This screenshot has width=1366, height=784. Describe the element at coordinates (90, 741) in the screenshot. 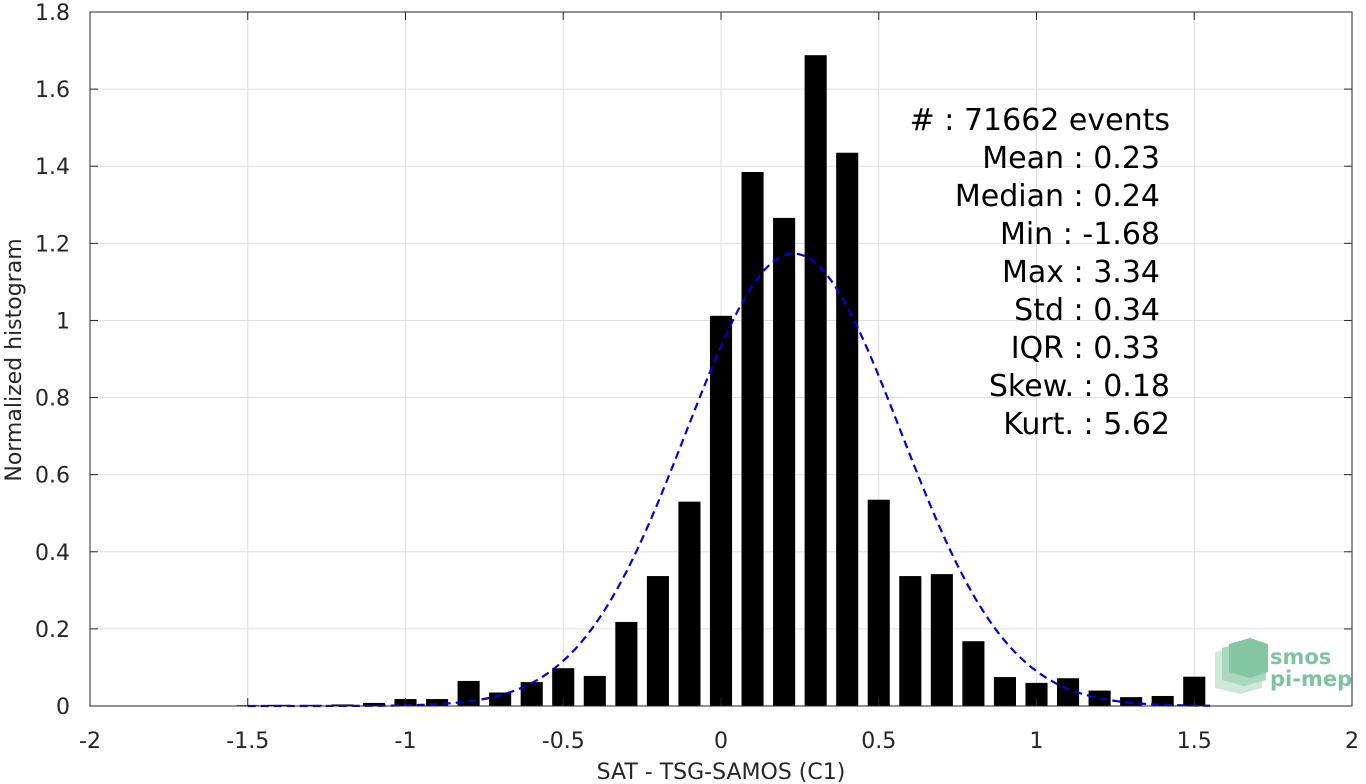

I see `x-tick-label: -2` at that location.